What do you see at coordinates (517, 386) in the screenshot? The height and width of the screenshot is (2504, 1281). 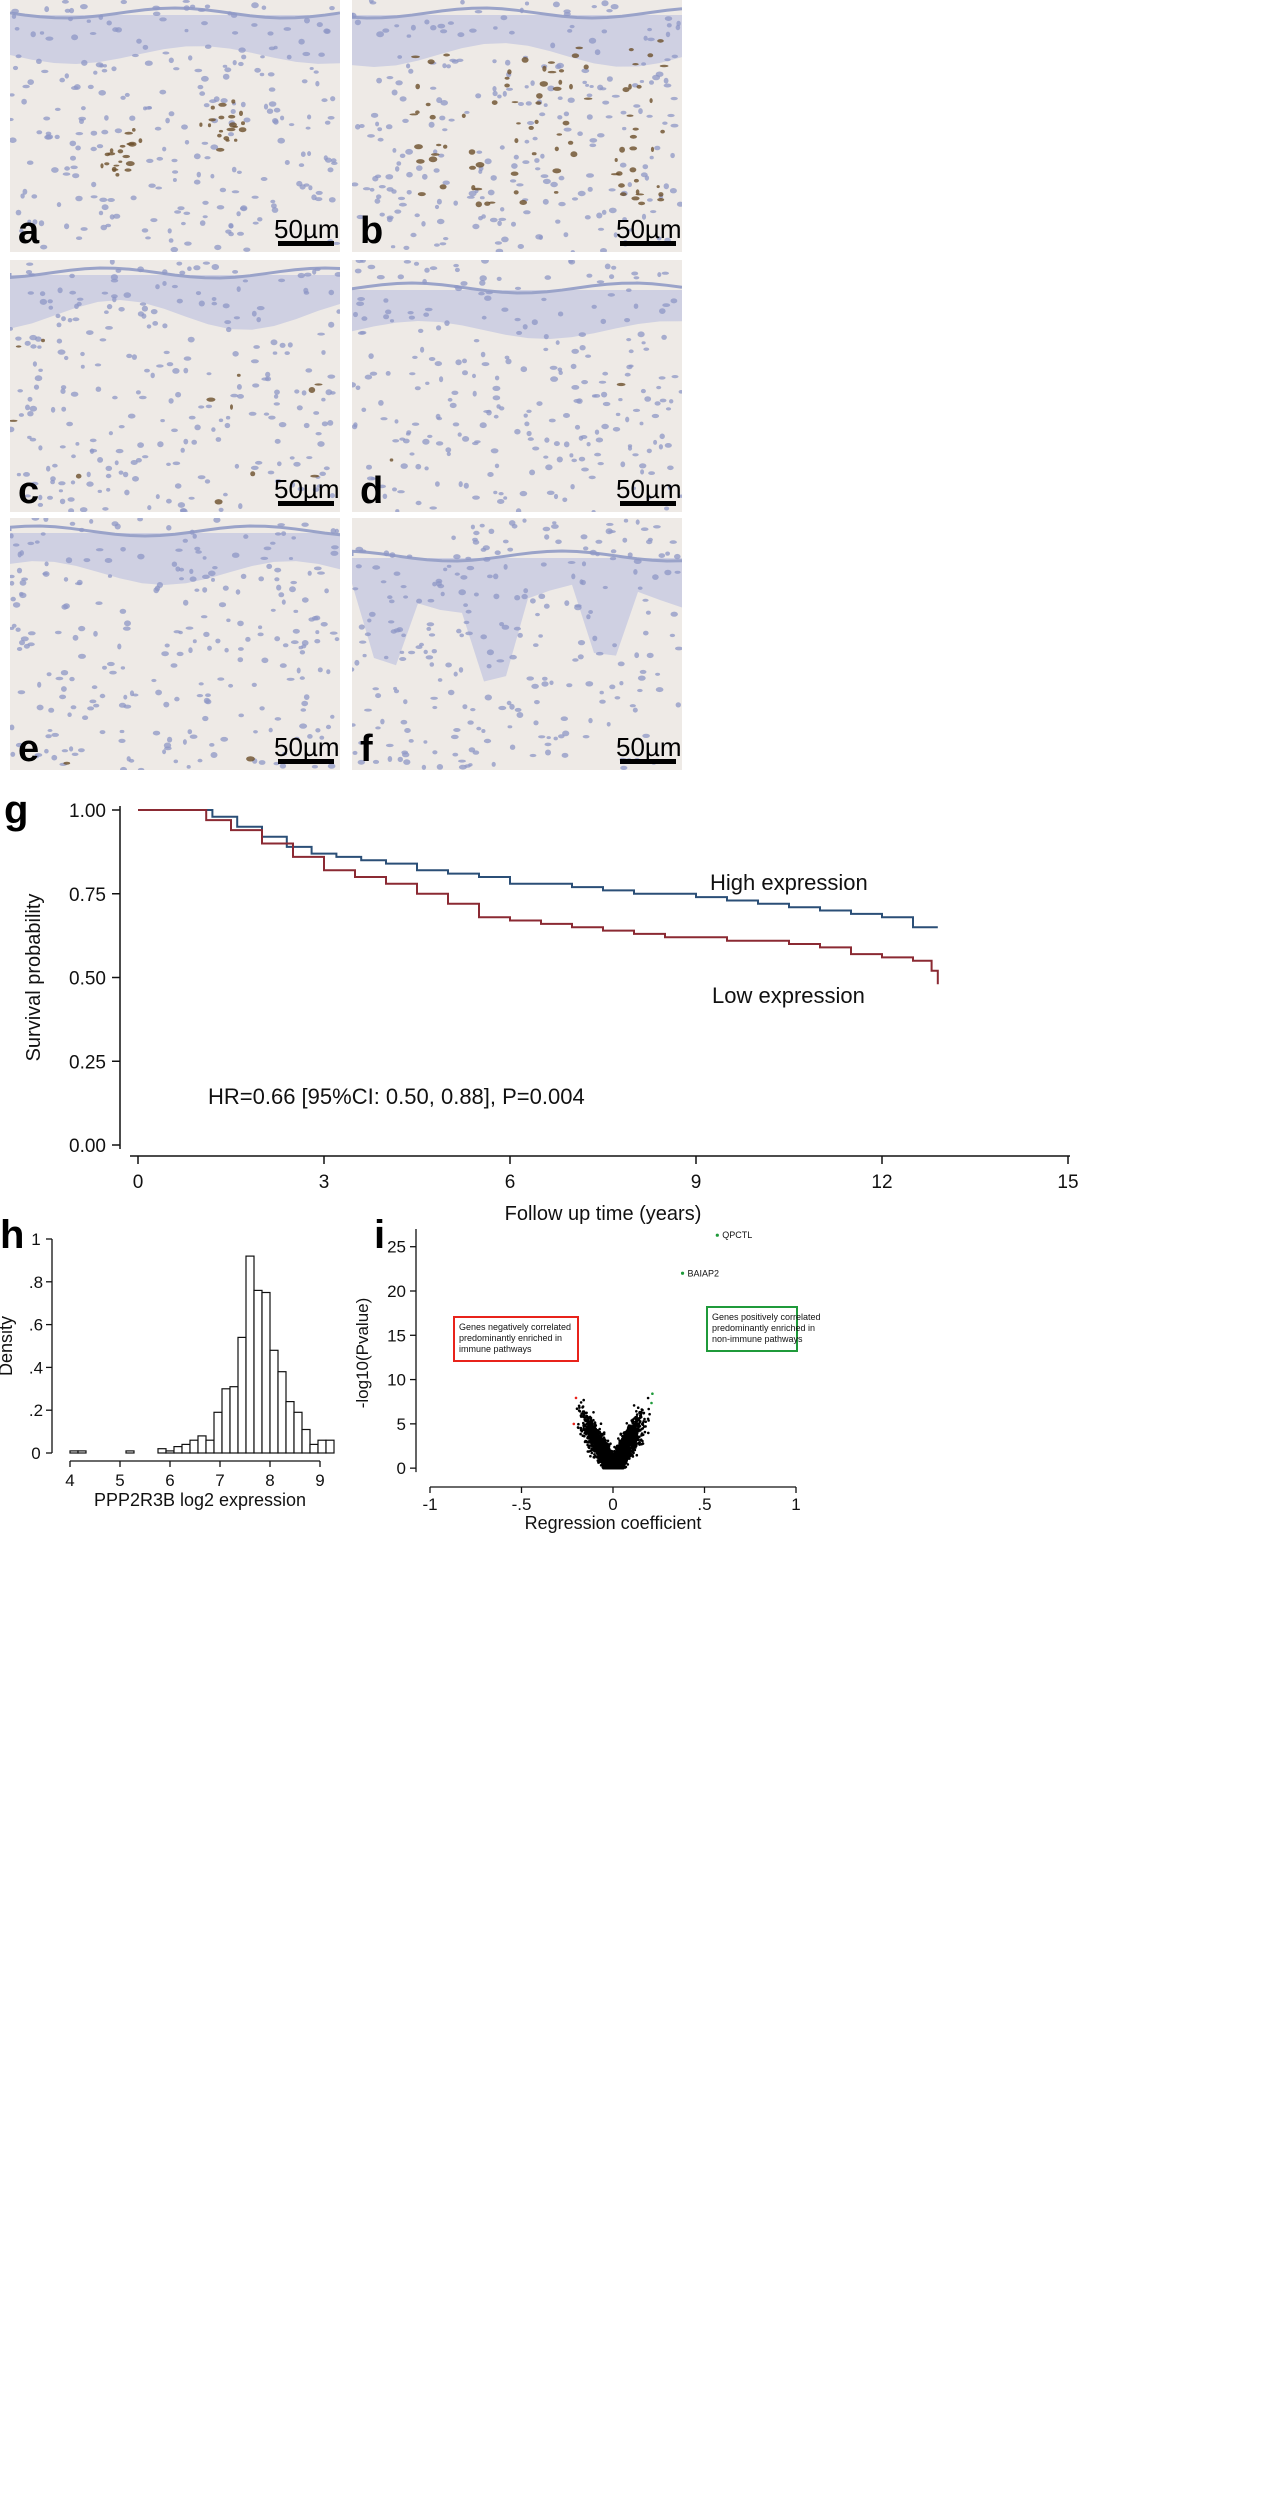 I see `histology-panel-d: d 50µm` at bounding box center [517, 386].